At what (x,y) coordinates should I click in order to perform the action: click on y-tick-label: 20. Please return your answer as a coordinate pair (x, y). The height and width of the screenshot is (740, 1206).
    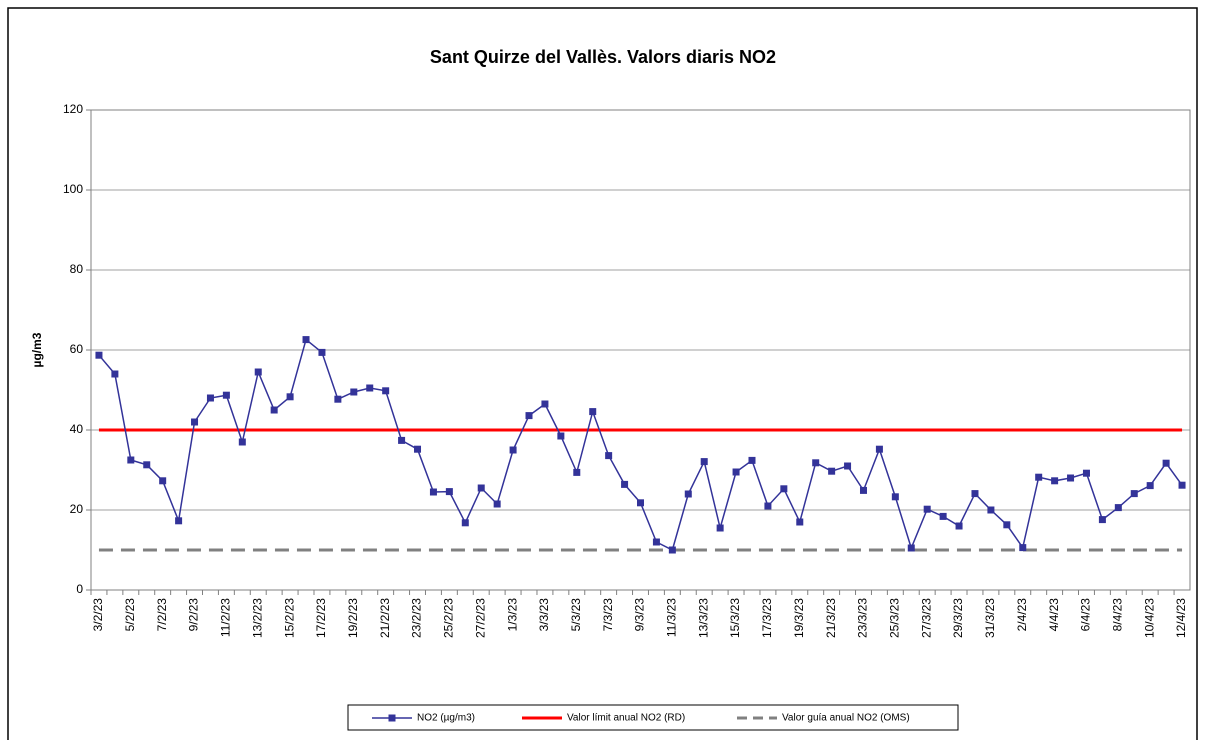
    Looking at the image, I should click on (77, 509).